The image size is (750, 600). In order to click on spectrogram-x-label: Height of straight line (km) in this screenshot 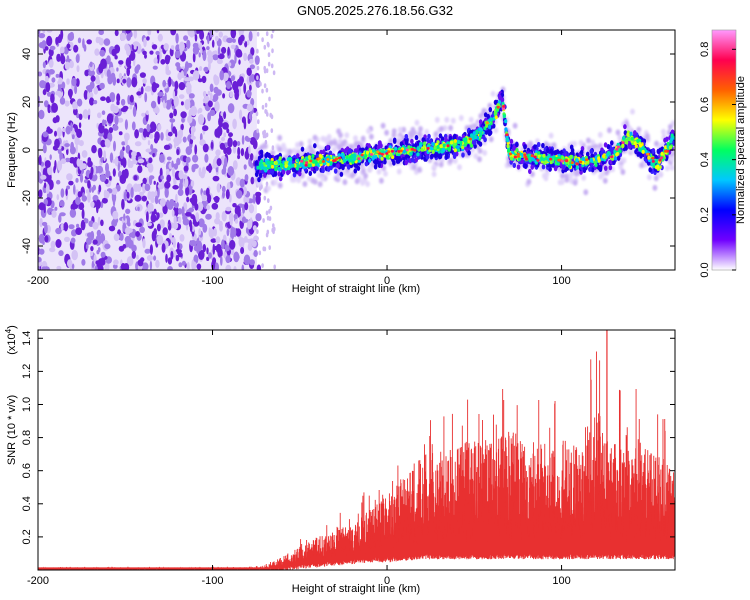, I will do `click(356, 289)`.